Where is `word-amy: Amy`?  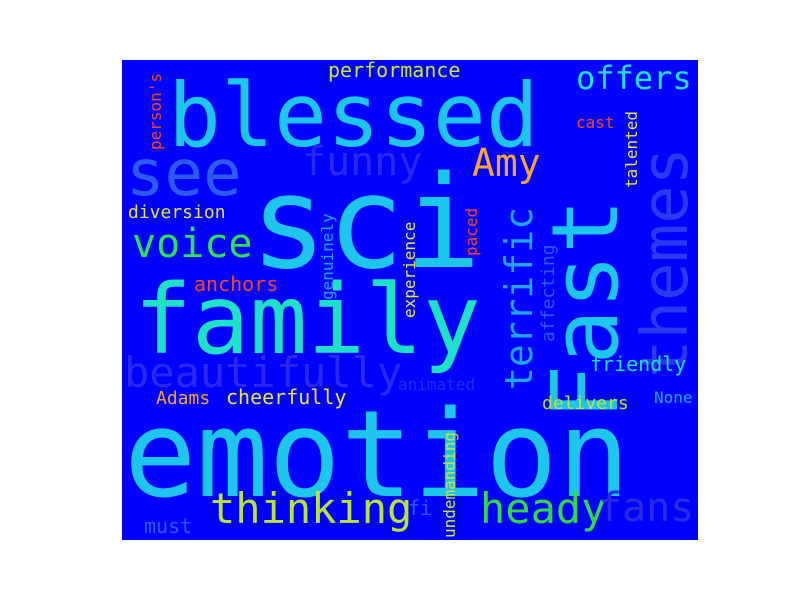 word-amy: Amy is located at coordinates (506, 163).